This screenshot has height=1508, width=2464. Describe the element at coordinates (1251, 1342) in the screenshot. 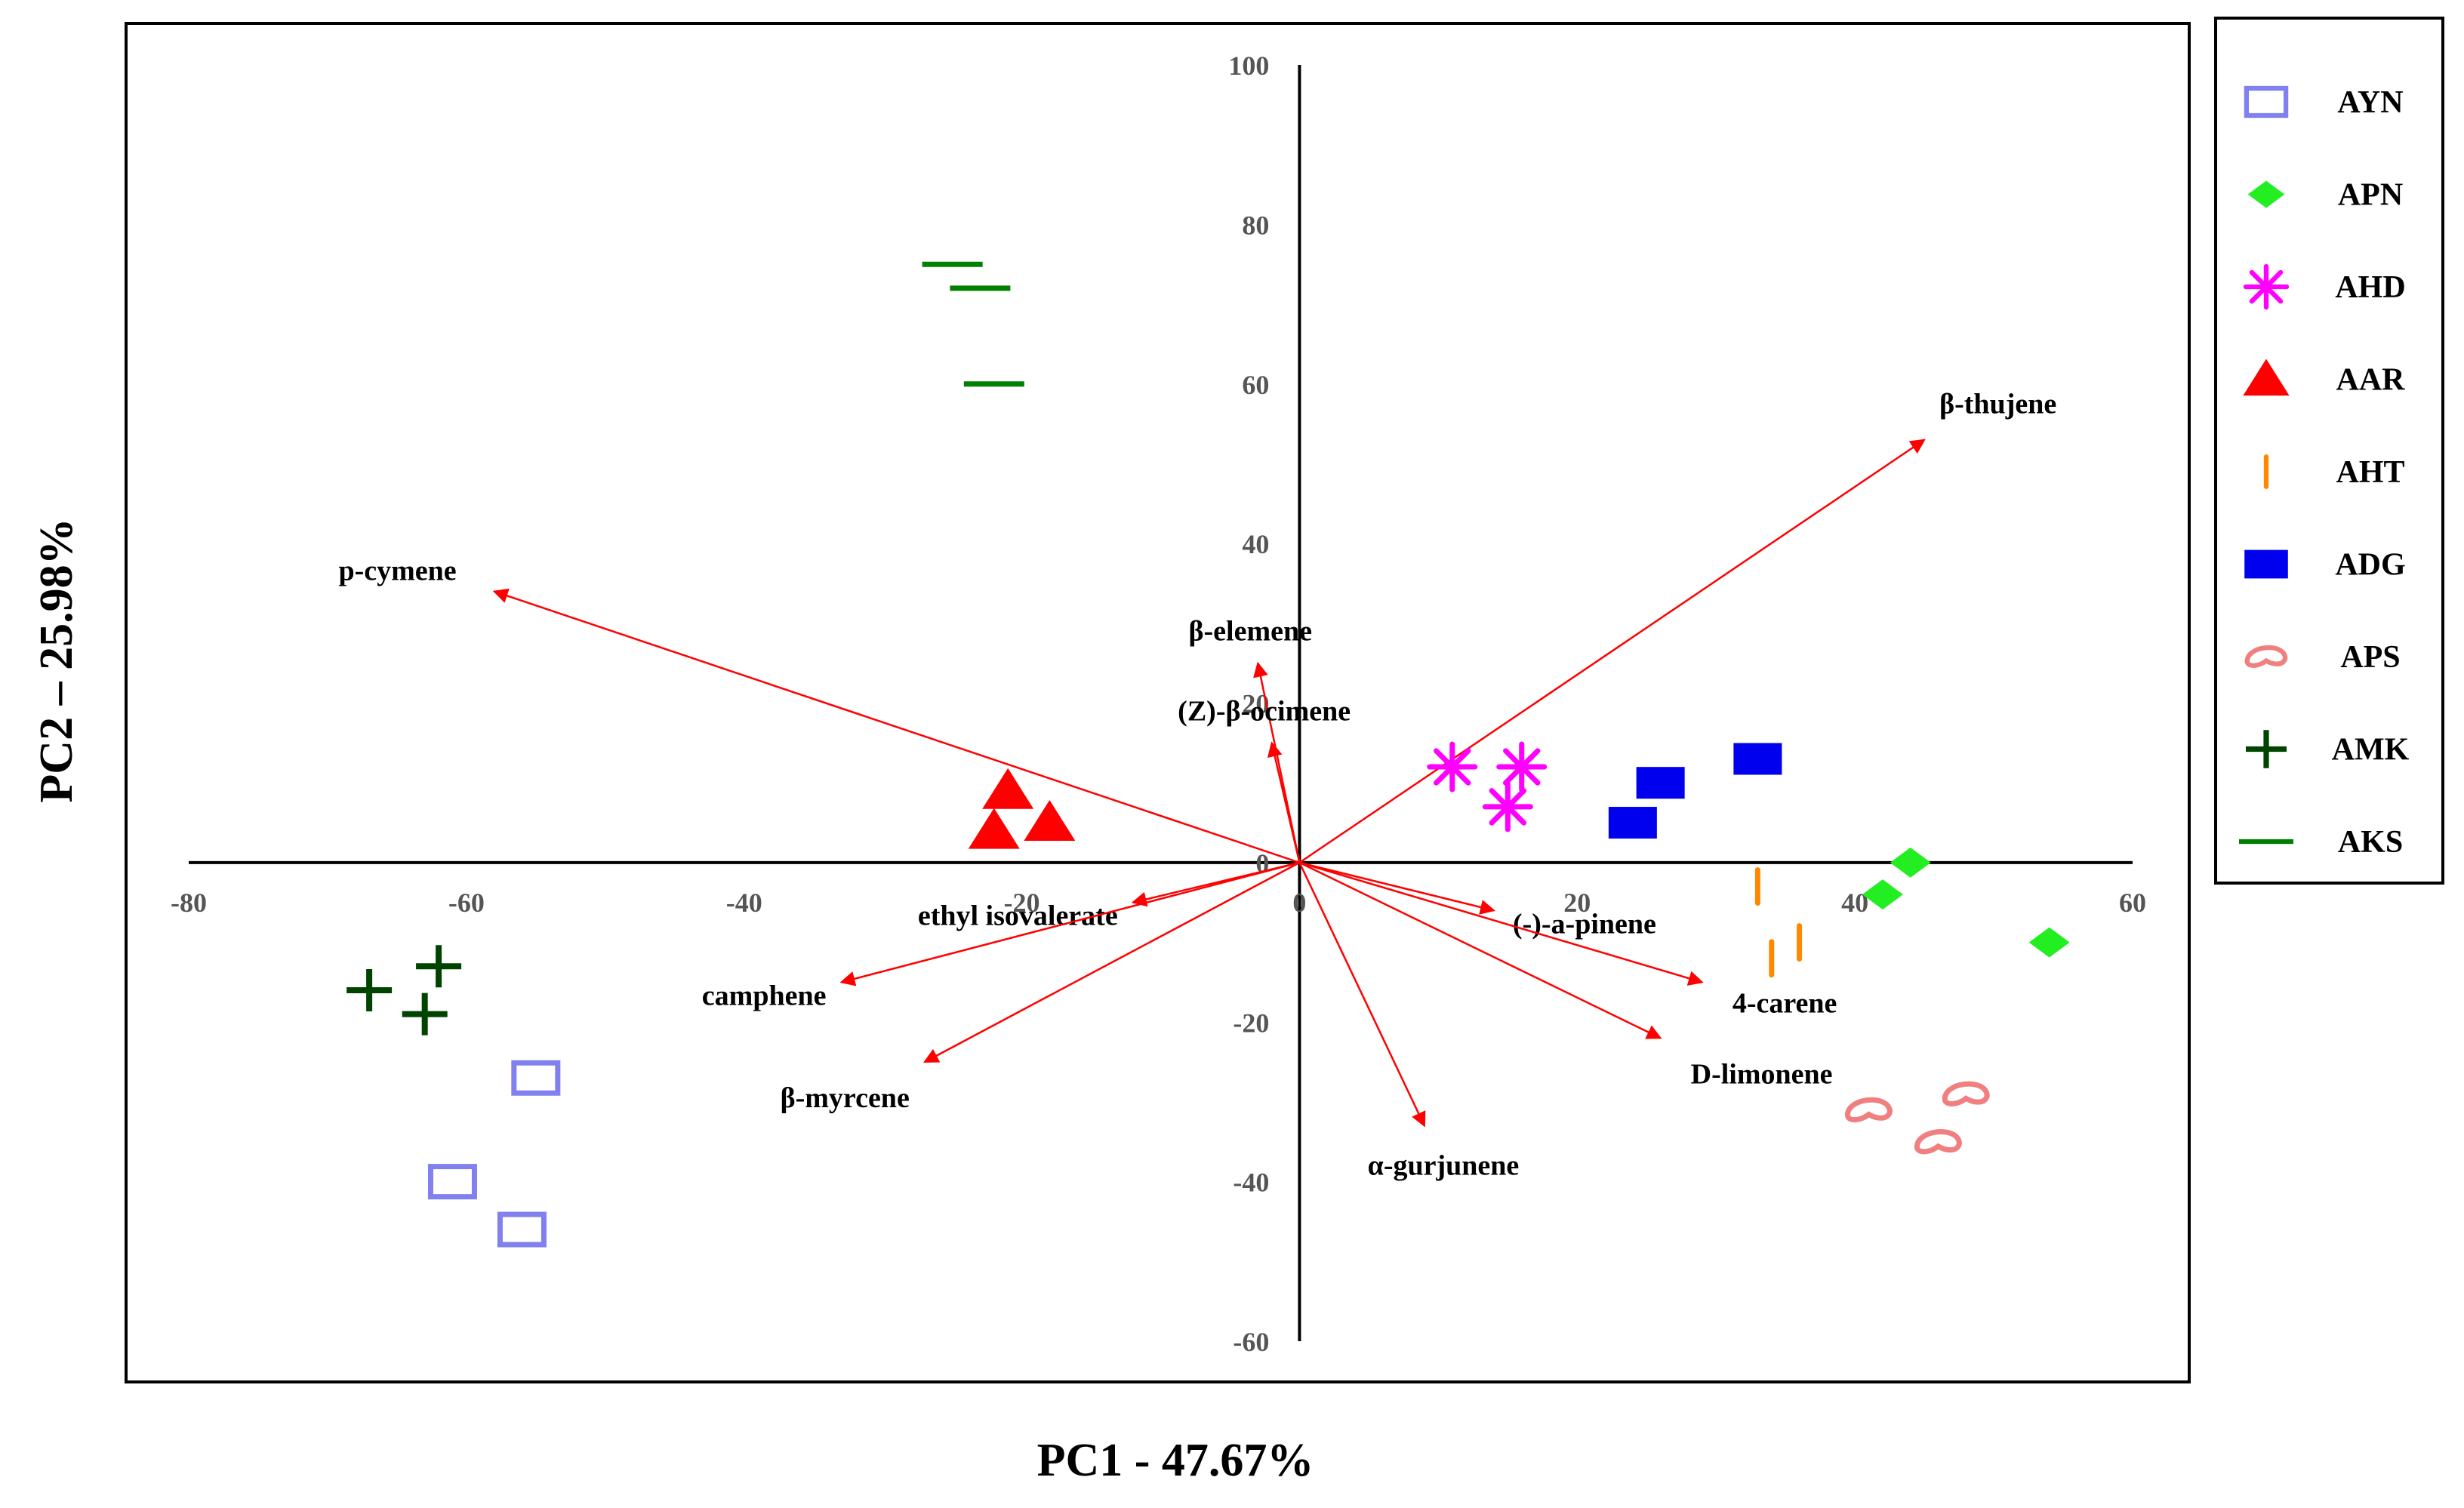

I see `y-tick-label: -60` at that location.